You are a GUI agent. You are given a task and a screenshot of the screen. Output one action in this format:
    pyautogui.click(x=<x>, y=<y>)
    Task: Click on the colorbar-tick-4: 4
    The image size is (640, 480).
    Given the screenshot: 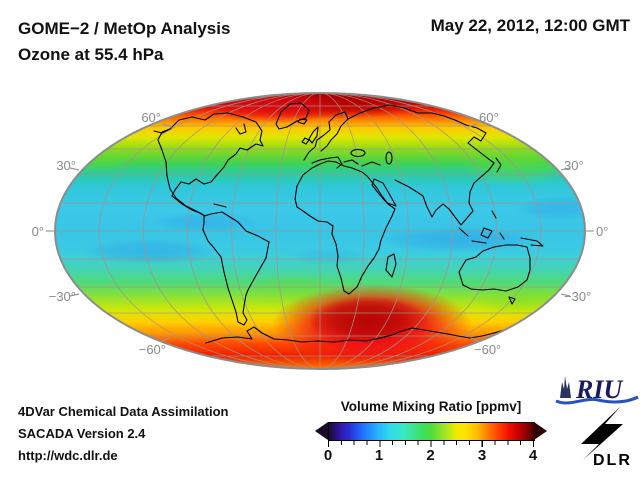 What is the action you would take?
    pyautogui.click(x=533, y=455)
    